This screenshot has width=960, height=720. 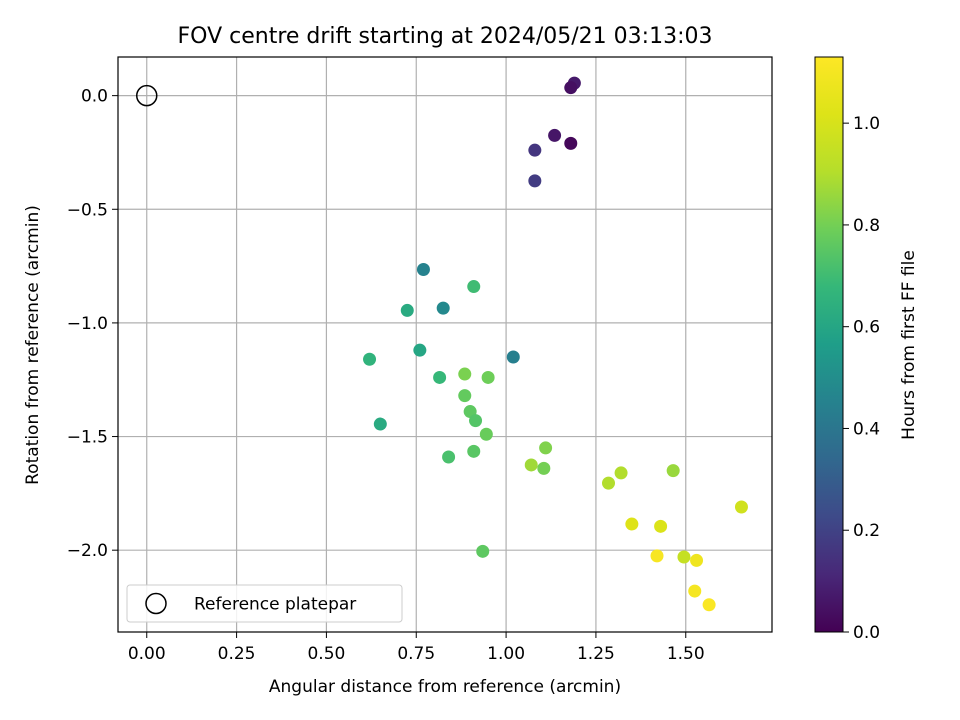 What do you see at coordinates (866, 633) in the screenshot?
I see `colorbar-tick-label: 0.0` at bounding box center [866, 633].